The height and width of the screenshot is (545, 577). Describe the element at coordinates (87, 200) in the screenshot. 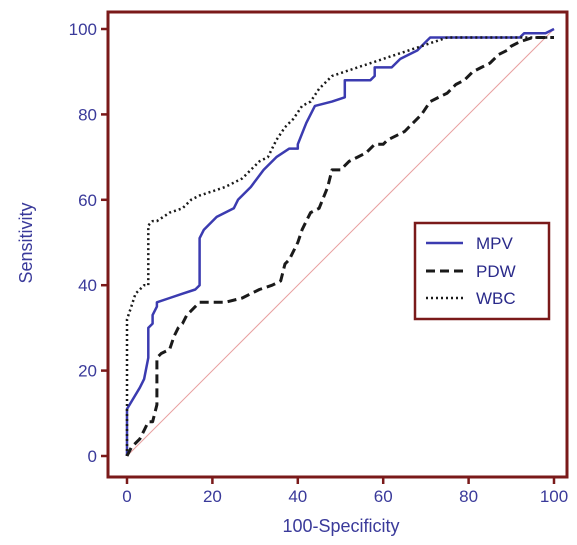

I see `y-tick-label: 60` at that location.